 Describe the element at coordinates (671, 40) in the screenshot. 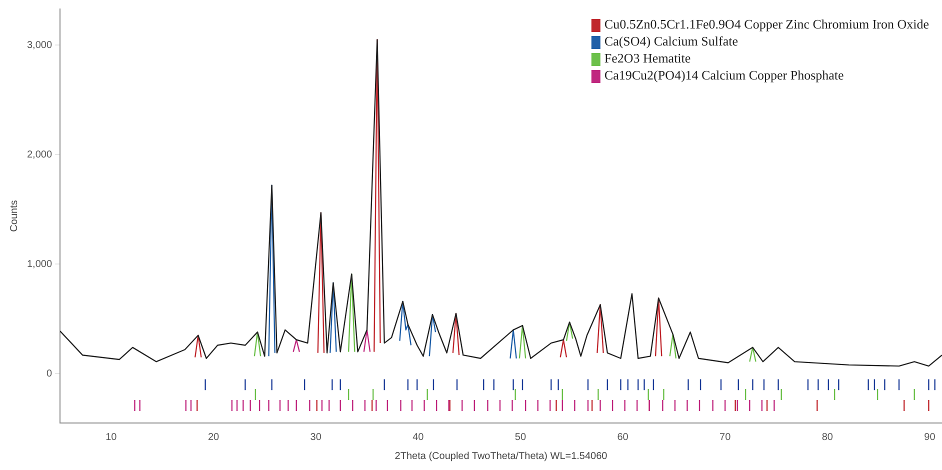

I see `legend-label: Ca(SO4) Calcium Sulfate` at that location.